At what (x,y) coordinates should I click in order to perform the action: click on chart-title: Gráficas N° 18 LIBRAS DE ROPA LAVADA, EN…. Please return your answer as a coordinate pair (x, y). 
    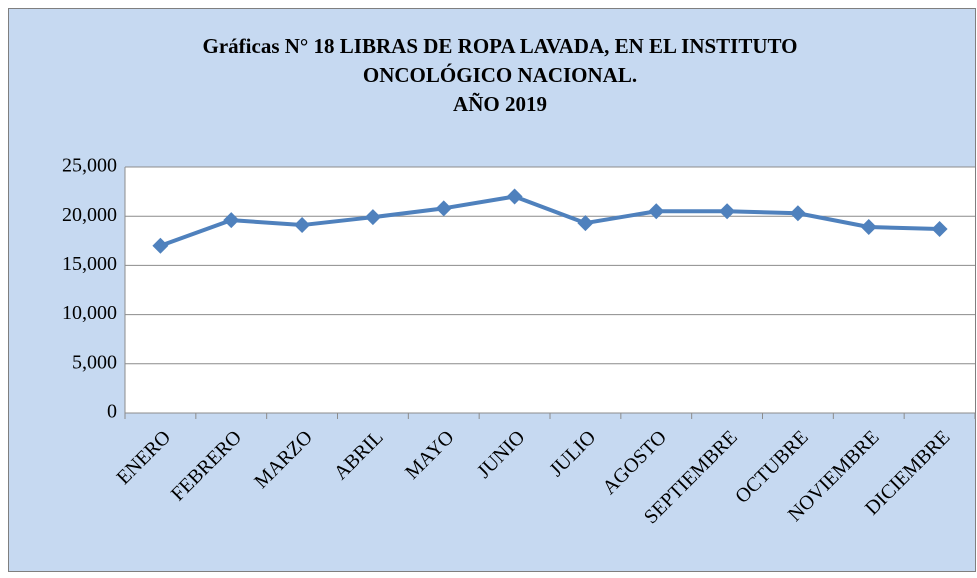
    Looking at the image, I should click on (500, 46).